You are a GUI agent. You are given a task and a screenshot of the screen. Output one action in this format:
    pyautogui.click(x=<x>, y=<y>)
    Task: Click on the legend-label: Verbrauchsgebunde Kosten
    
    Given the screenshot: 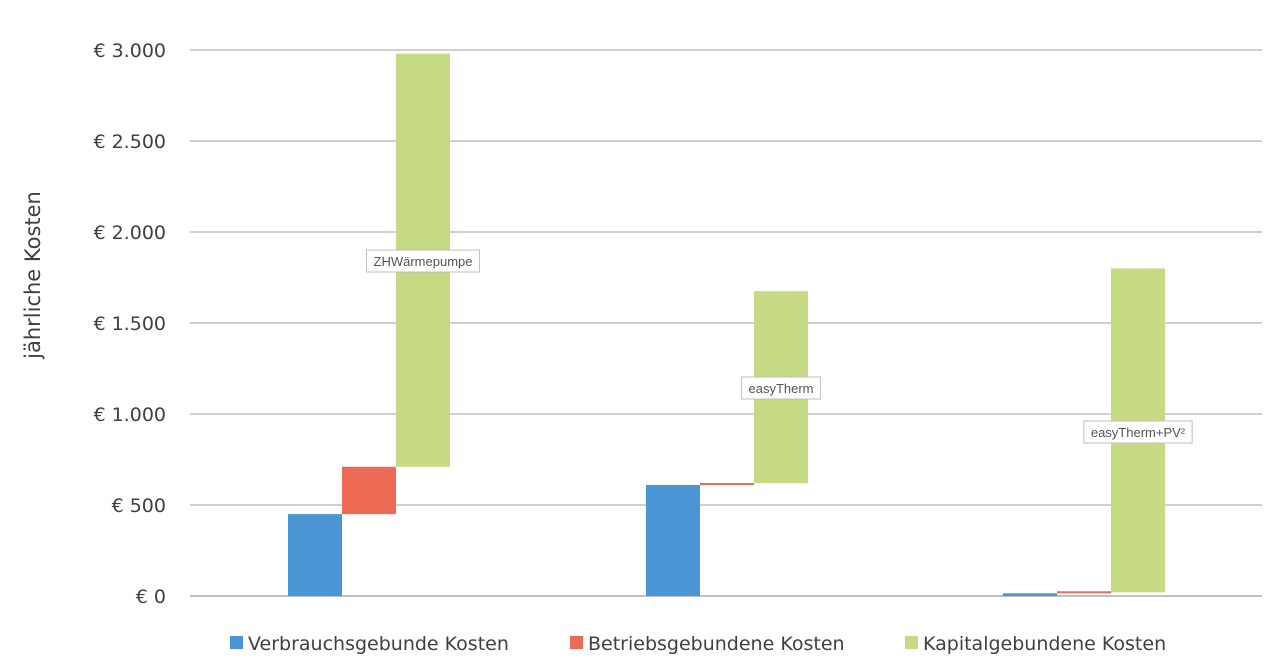 What is the action you would take?
    pyautogui.click(x=378, y=644)
    